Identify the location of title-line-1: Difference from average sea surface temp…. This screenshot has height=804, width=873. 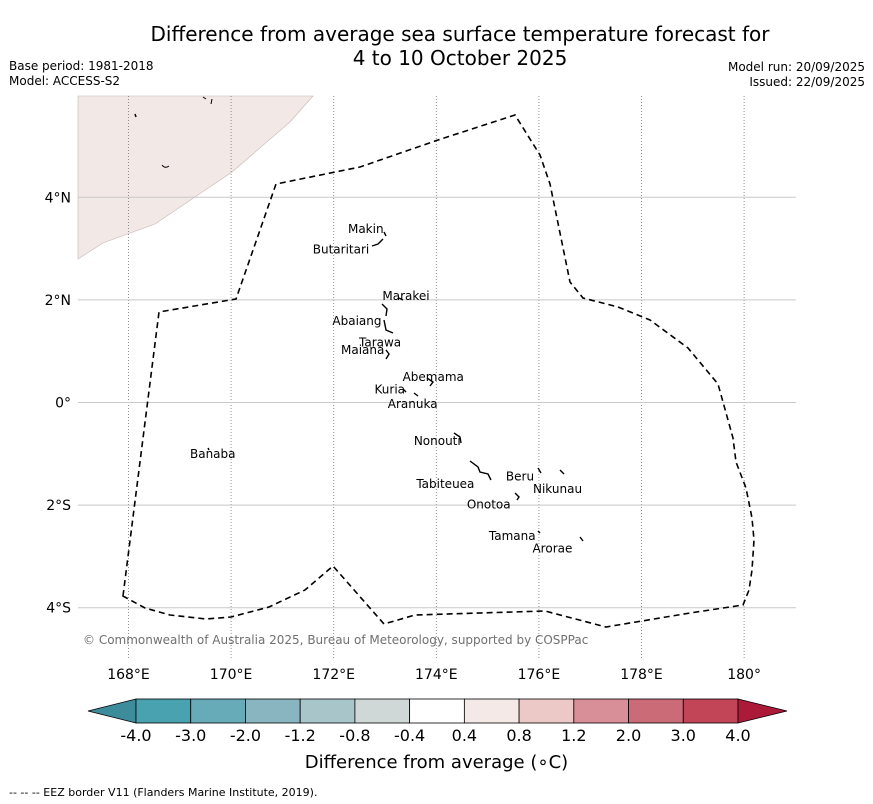
(460, 34).